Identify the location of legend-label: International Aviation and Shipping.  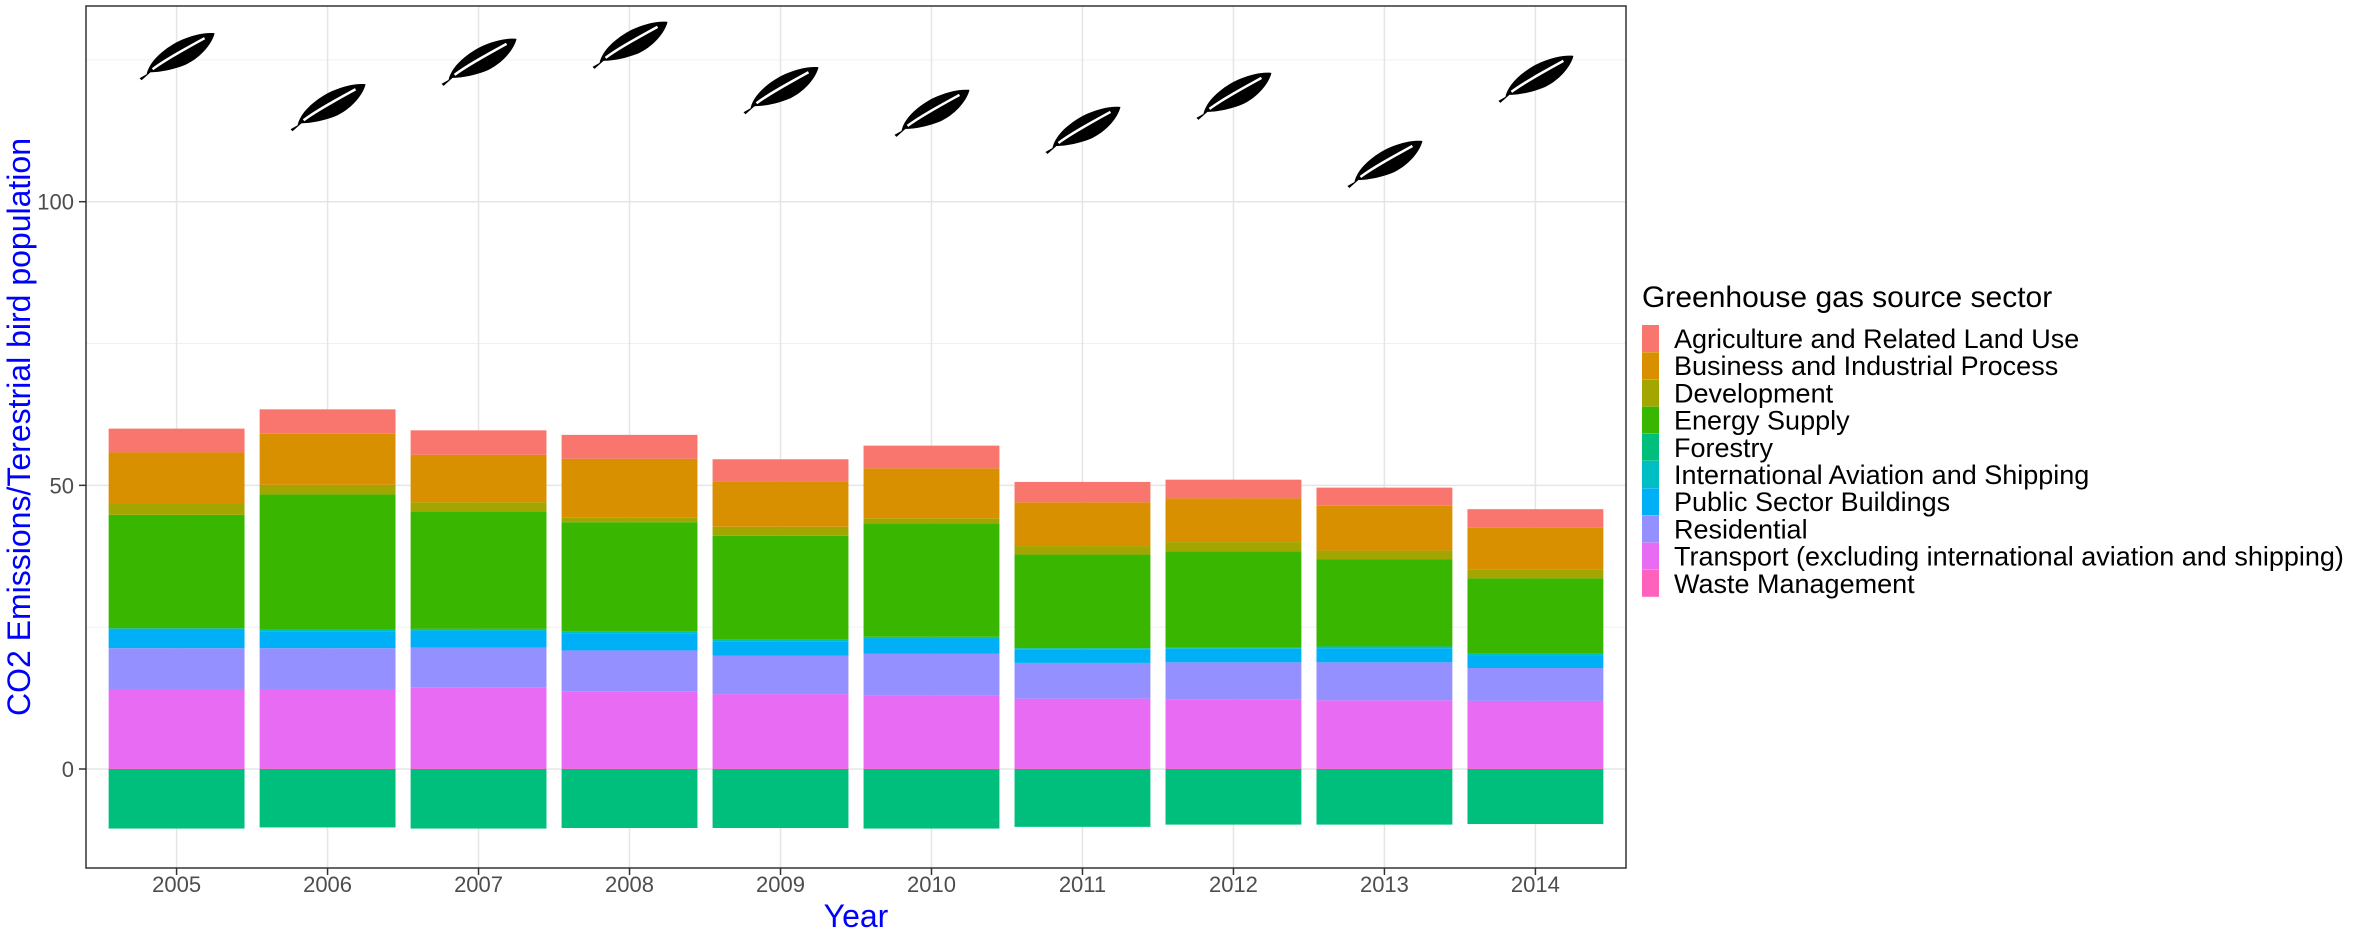
(1881, 475).